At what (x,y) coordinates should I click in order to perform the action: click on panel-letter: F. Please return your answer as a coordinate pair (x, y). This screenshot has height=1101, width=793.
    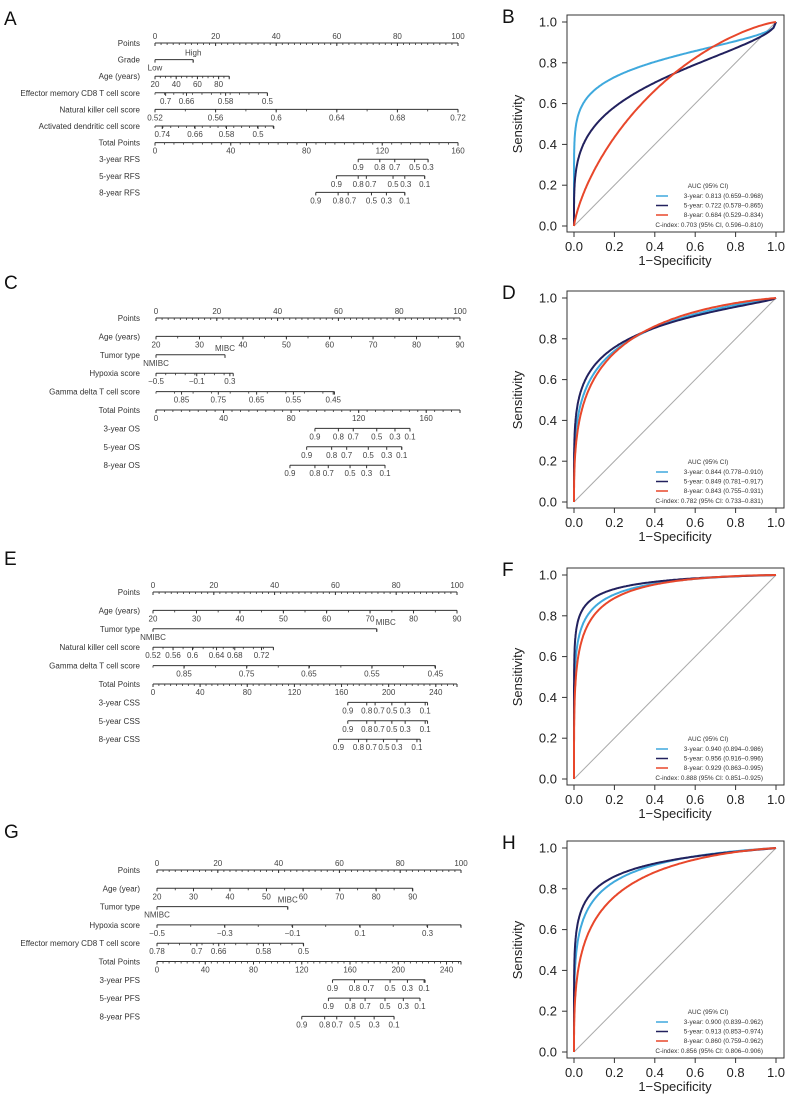
    Looking at the image, I should click on (508, 570).